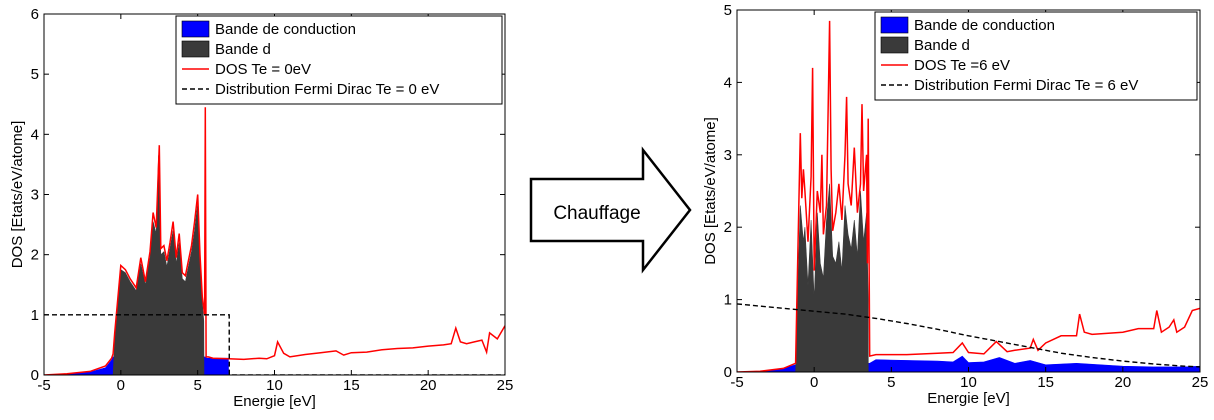 This screenshot has width=1214, height=420. What do you see at coordinates (35, 14) in the screenshot?
I see `y-tick-label: 6` at bounding box center [35, 14].